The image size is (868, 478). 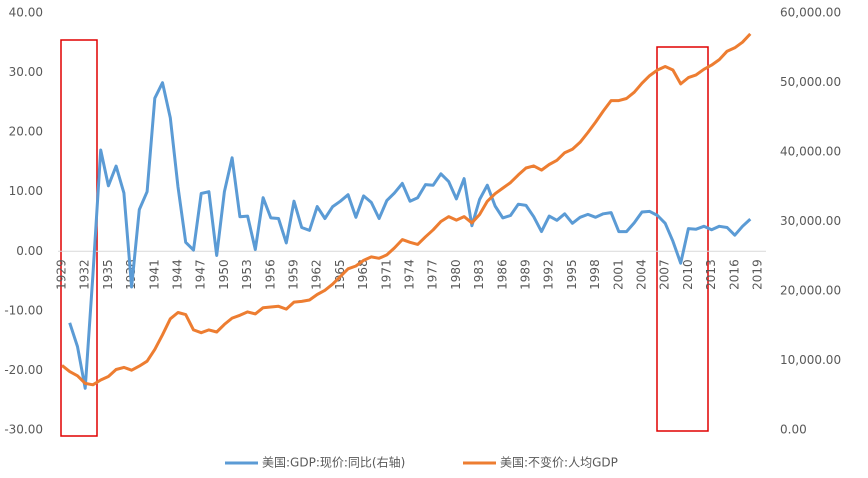 What do you see at coordinates (618, 274) in the screenshot?
I see `x-tick-label: 2001` at bounding box center [618, 274].